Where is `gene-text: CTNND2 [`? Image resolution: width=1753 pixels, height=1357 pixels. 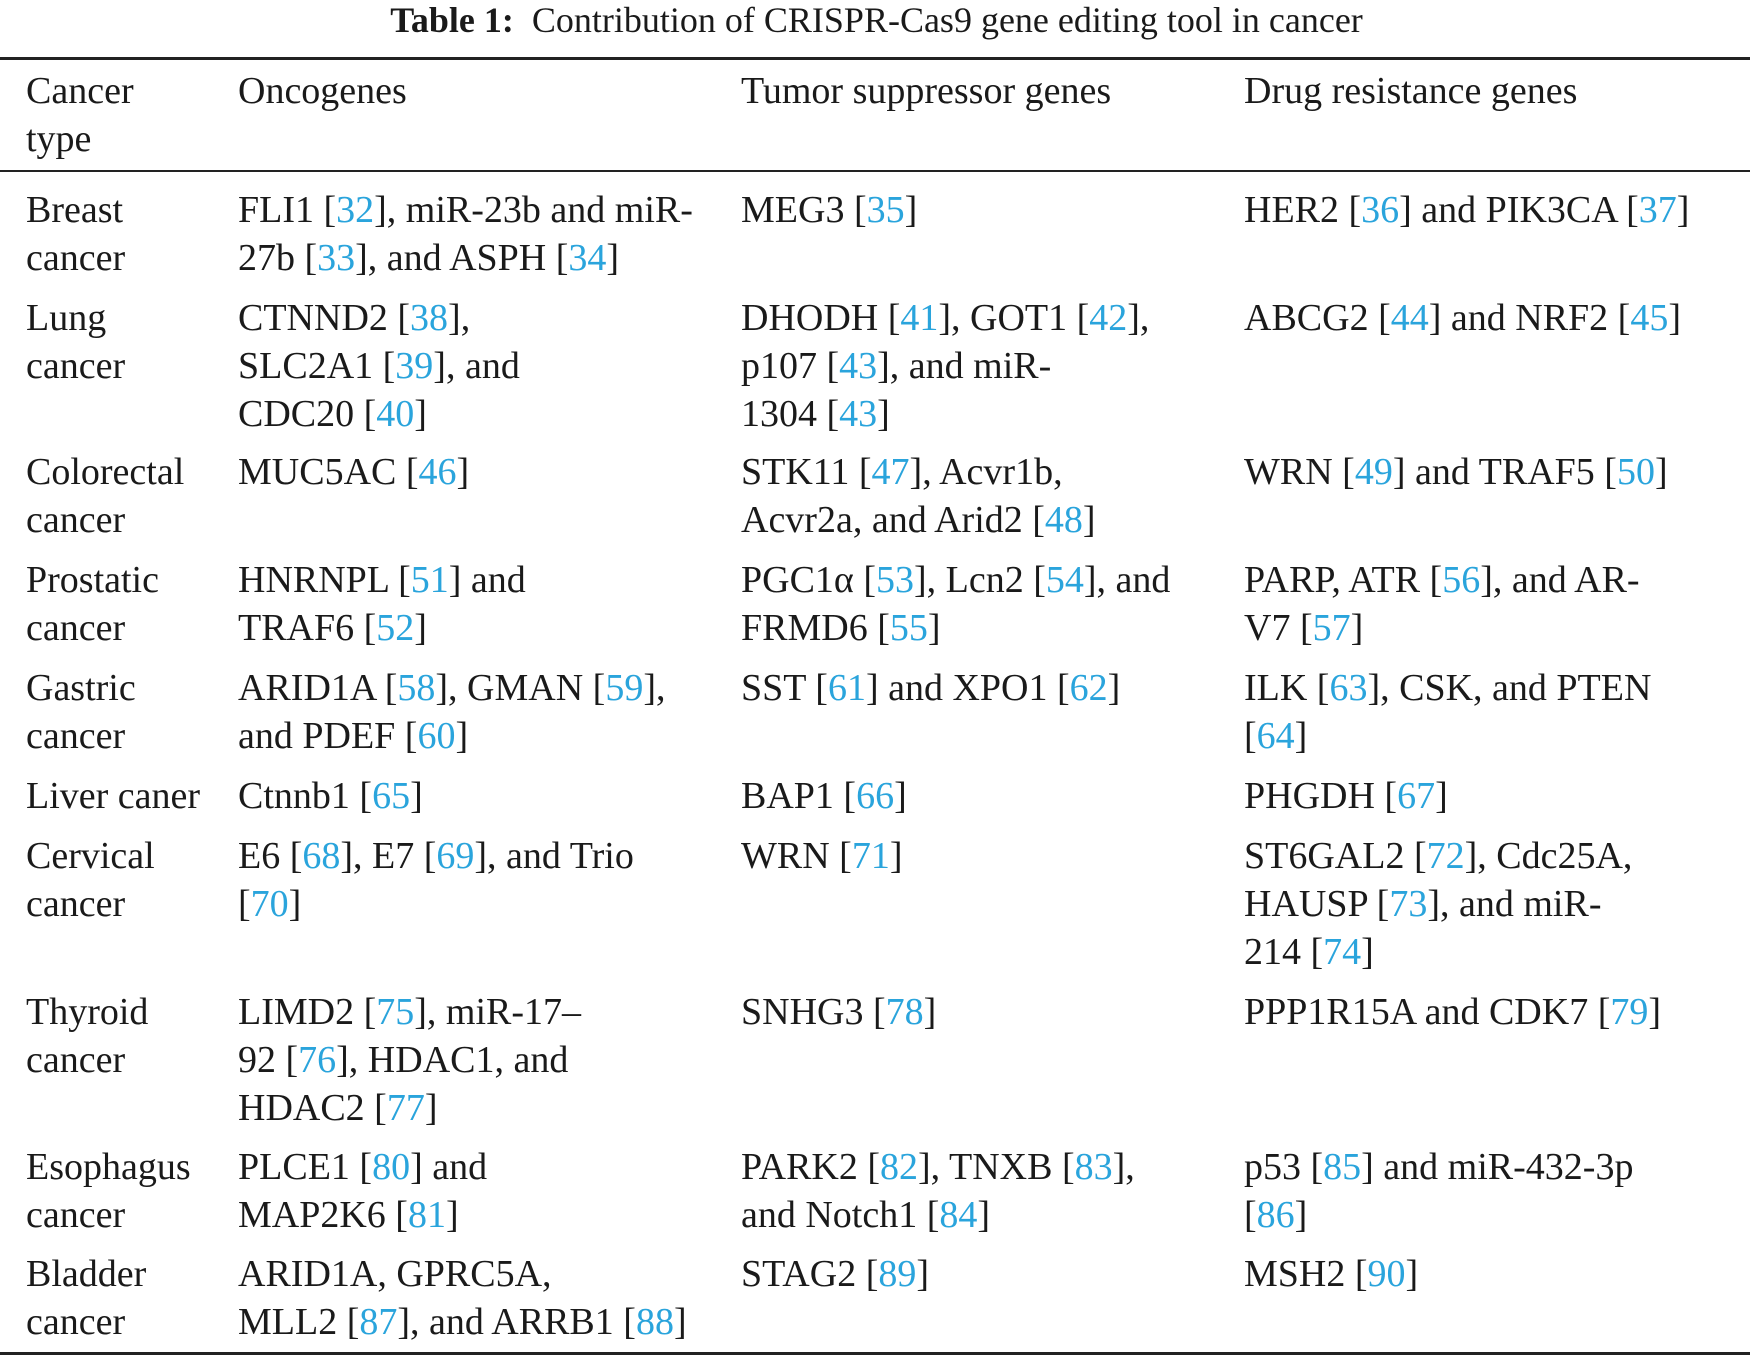 gene-text: CTNND2 [ is located at coordinates (324, 318).